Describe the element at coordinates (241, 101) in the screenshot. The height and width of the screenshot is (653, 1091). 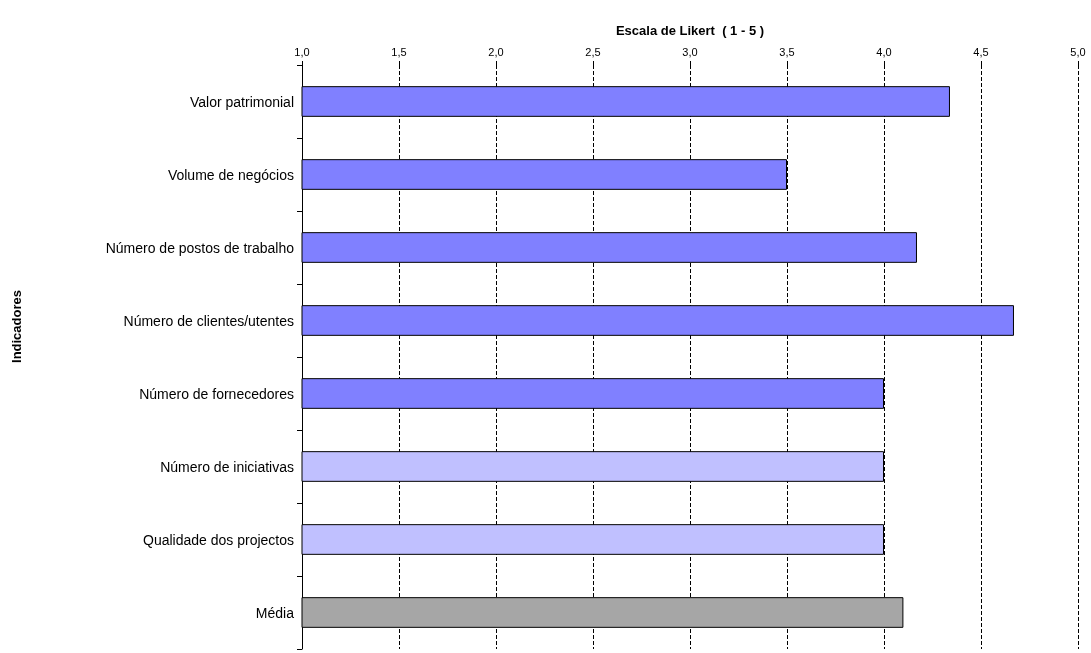
I see `y-tick-label: Valor patrimonial` at that location.